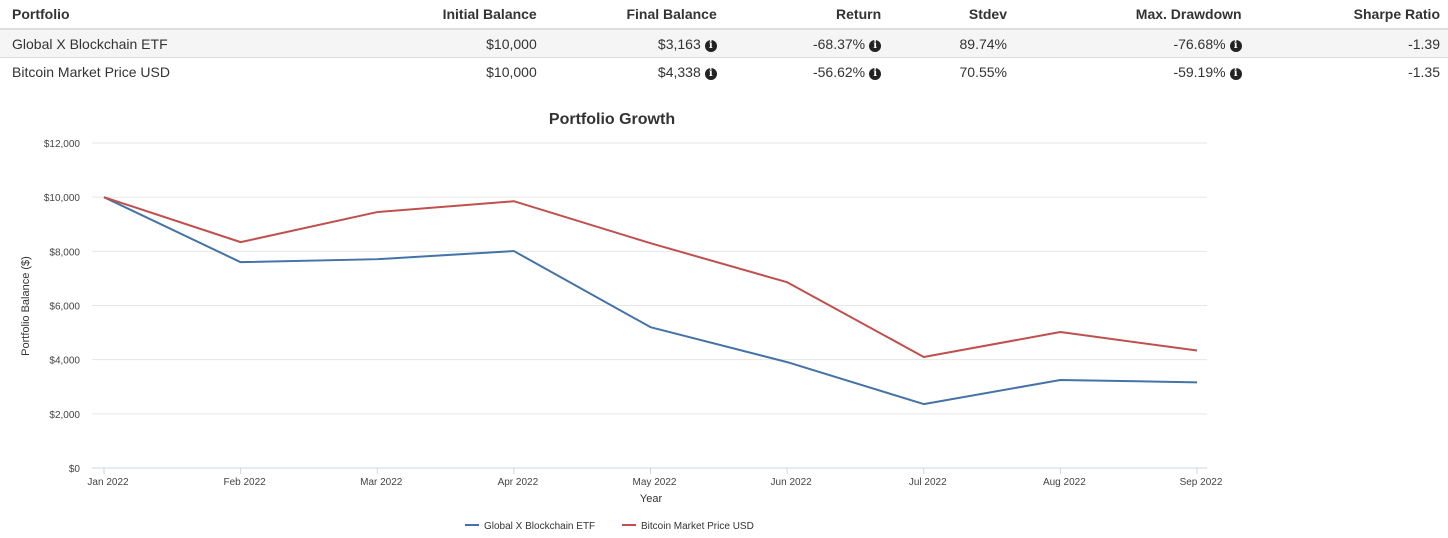 This screenshot has width=1448, height=538. I want to click on cell-max-drawdown: -76.68% i, so click(1132, 43).